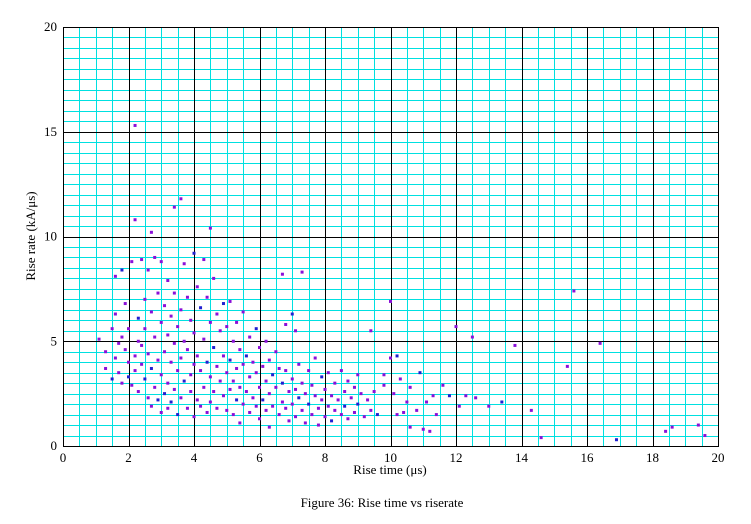 This screenshot has height=524, width=751. What do you see at coordinates (194, 457) in the screenshot?
I see `x-tick-label: 4` at bounding box center [194, 457].